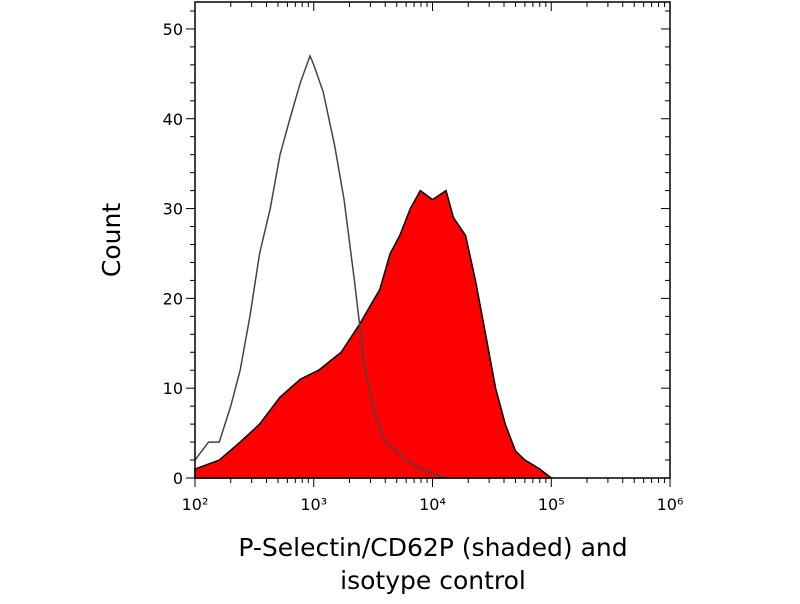 The height and width of the screenshot is (604, 800). I want to click on x-tick-label: 10⁴, so click(432, 504).